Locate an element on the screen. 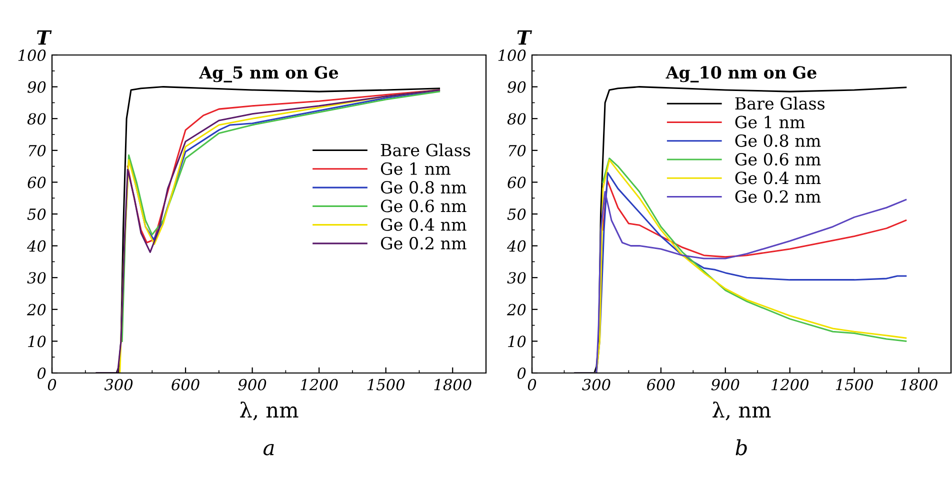 This screenshot has height=478, width=952. text: a is located at coordinates (268, 450).